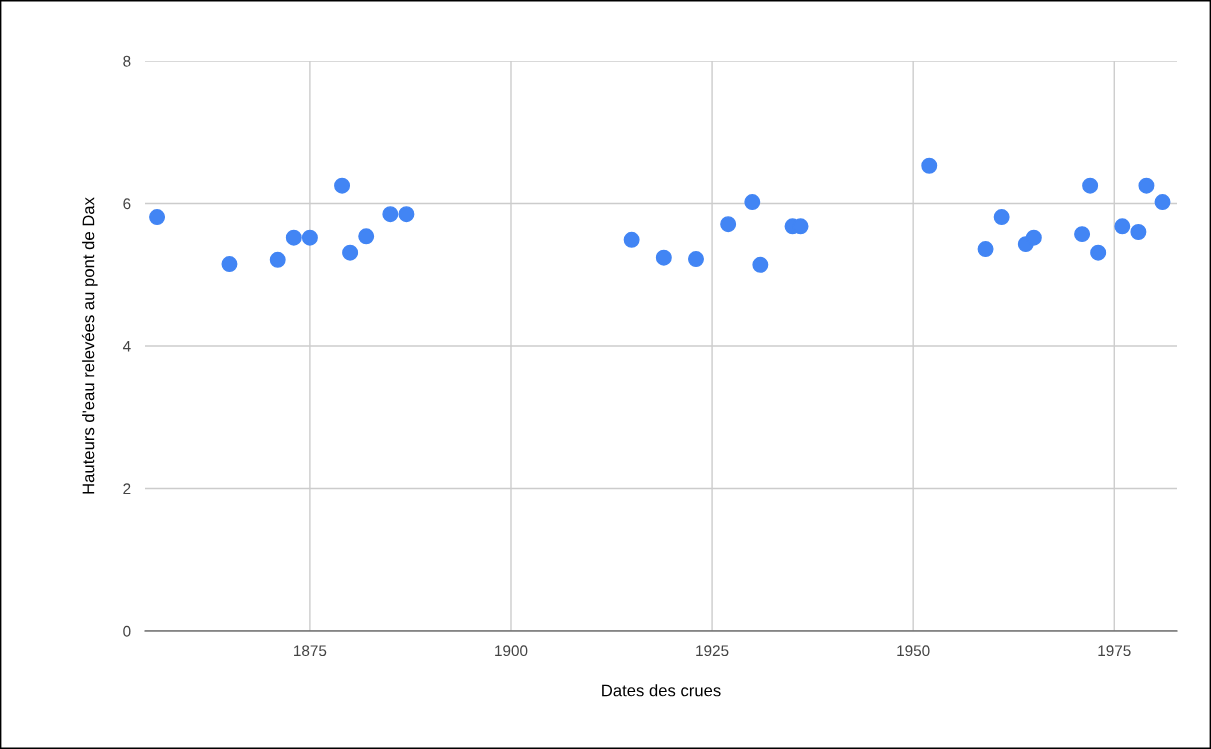 The height and width of the screenshot is (749, 1211). Describe the element at coordinates (661, 690) in the screenshot. I see `x-axis-title: Dates des crues` at that location.